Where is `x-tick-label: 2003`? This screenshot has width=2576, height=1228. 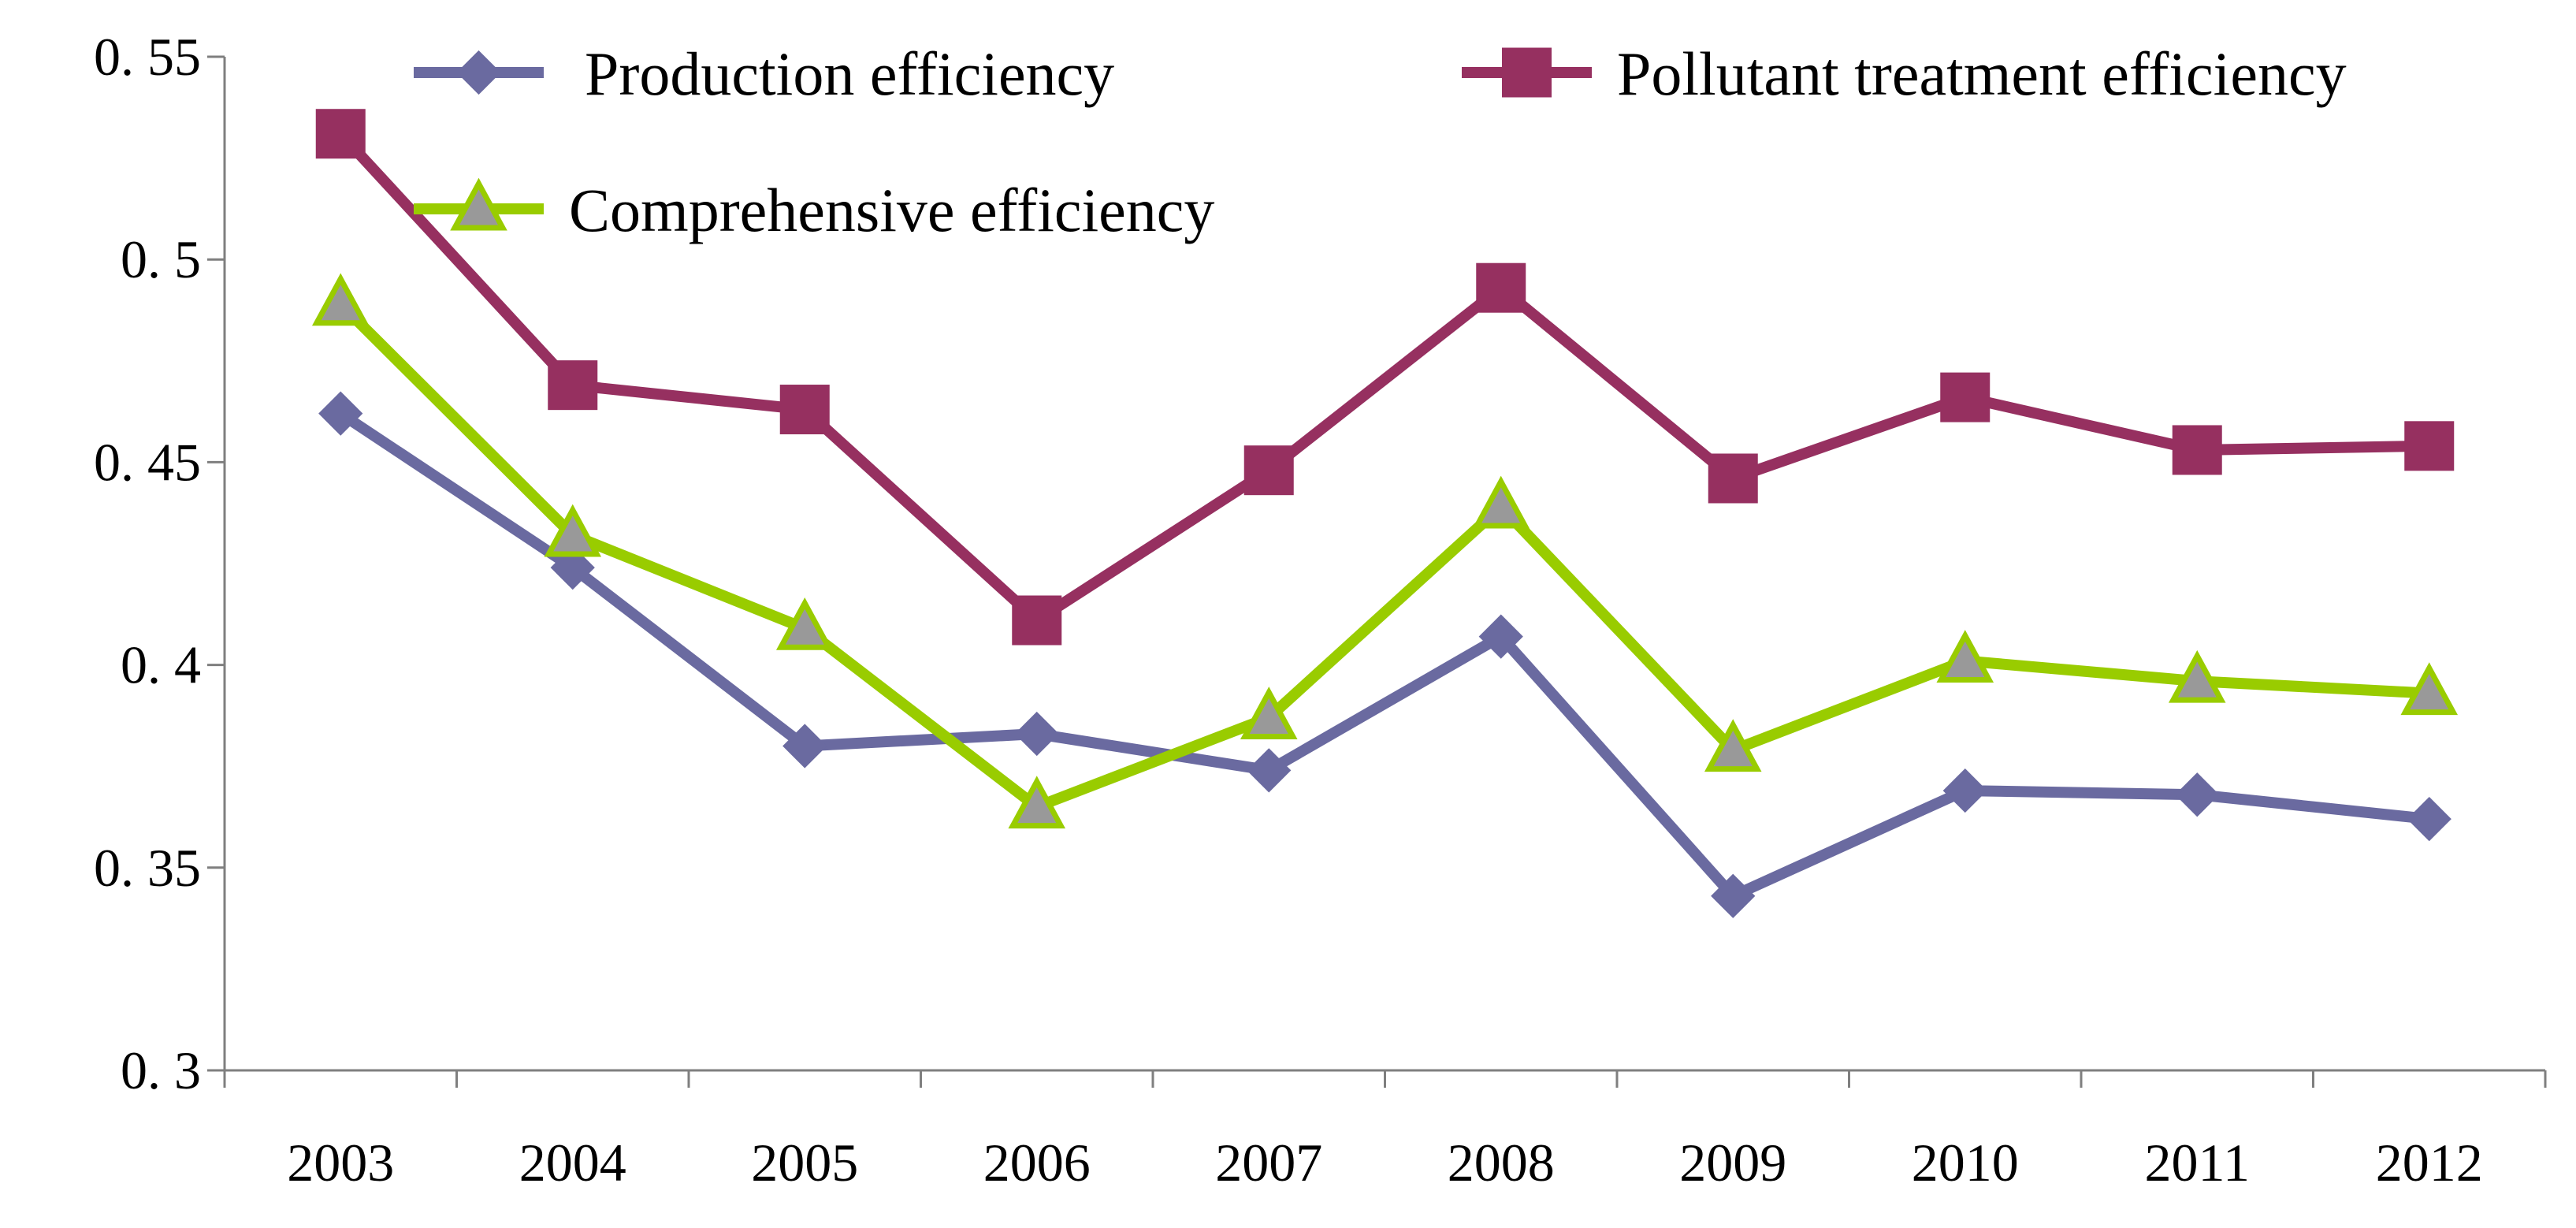
x-tick-label: 2003 is located at coordinates (340, 1163).